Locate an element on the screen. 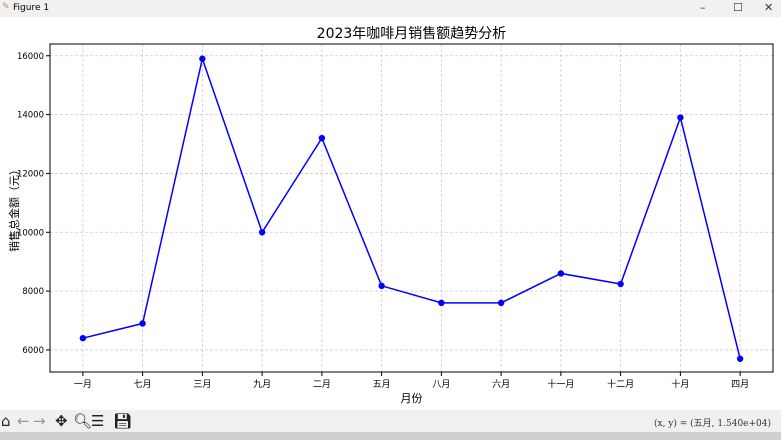 The image size is (781, 440). minimize-button: – is located at coordinates (703, 7).